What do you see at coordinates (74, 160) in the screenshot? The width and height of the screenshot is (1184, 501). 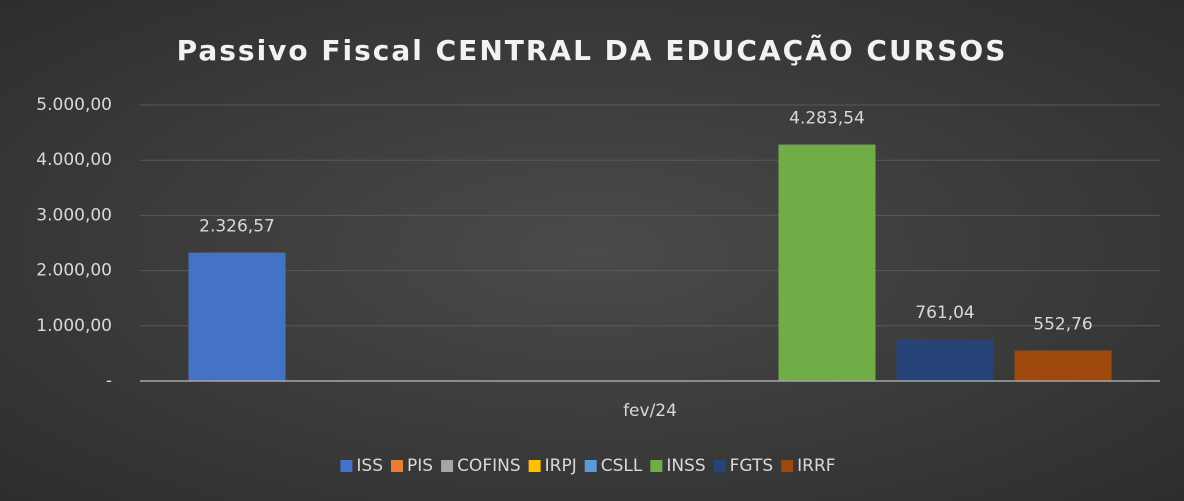 I see `y-tick-label: 4.000,00` at bounding box center [74, 160].